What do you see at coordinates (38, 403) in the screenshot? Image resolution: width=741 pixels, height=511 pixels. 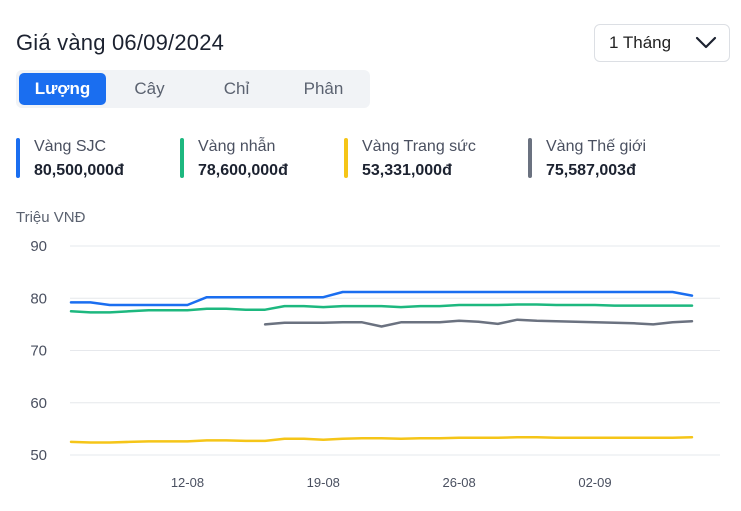 I see `y-tick-label: 60` at bounding box center [38, 403].